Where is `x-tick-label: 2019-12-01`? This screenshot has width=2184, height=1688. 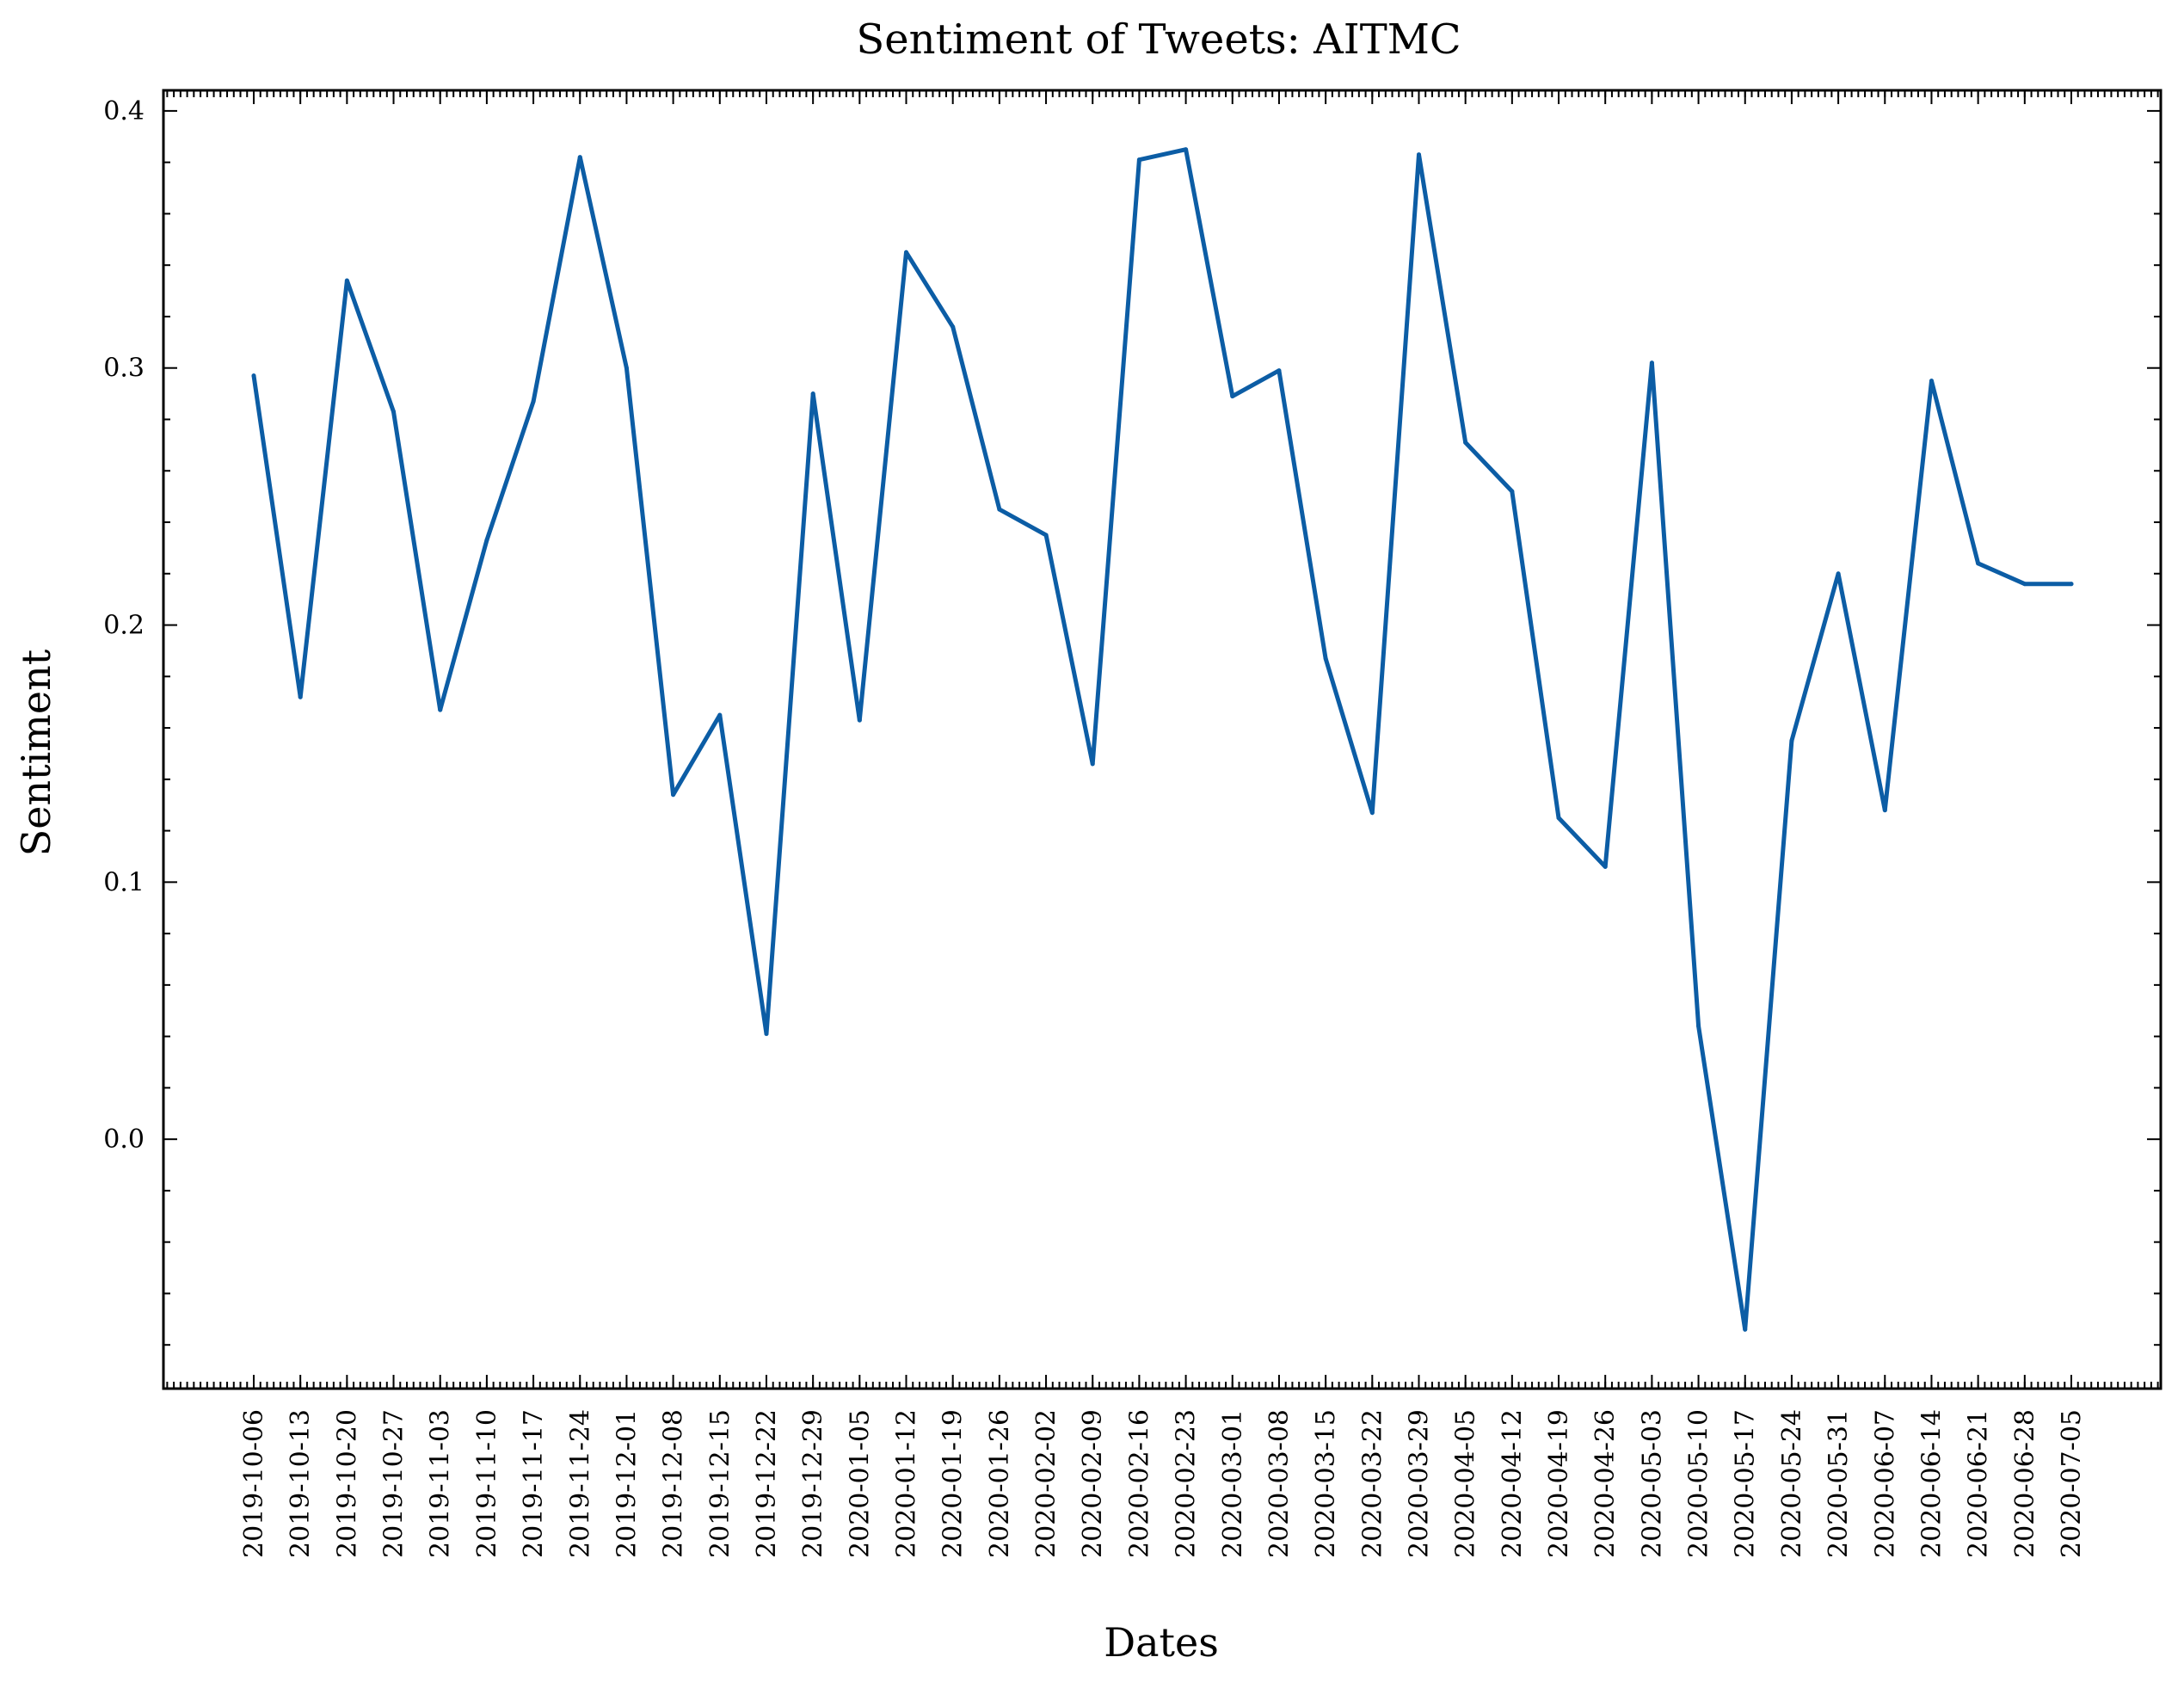 x-tick-label: 2019-12-01 is located at coordinates (627, 1483).